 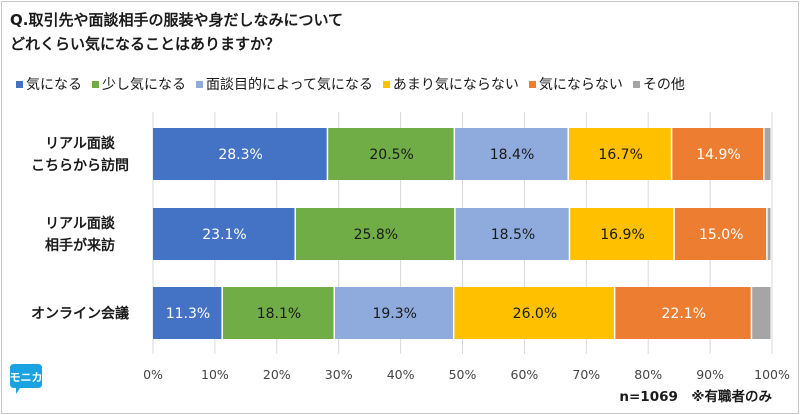 I want to click on data-label: 23.1%, so click(x=224, y=235).